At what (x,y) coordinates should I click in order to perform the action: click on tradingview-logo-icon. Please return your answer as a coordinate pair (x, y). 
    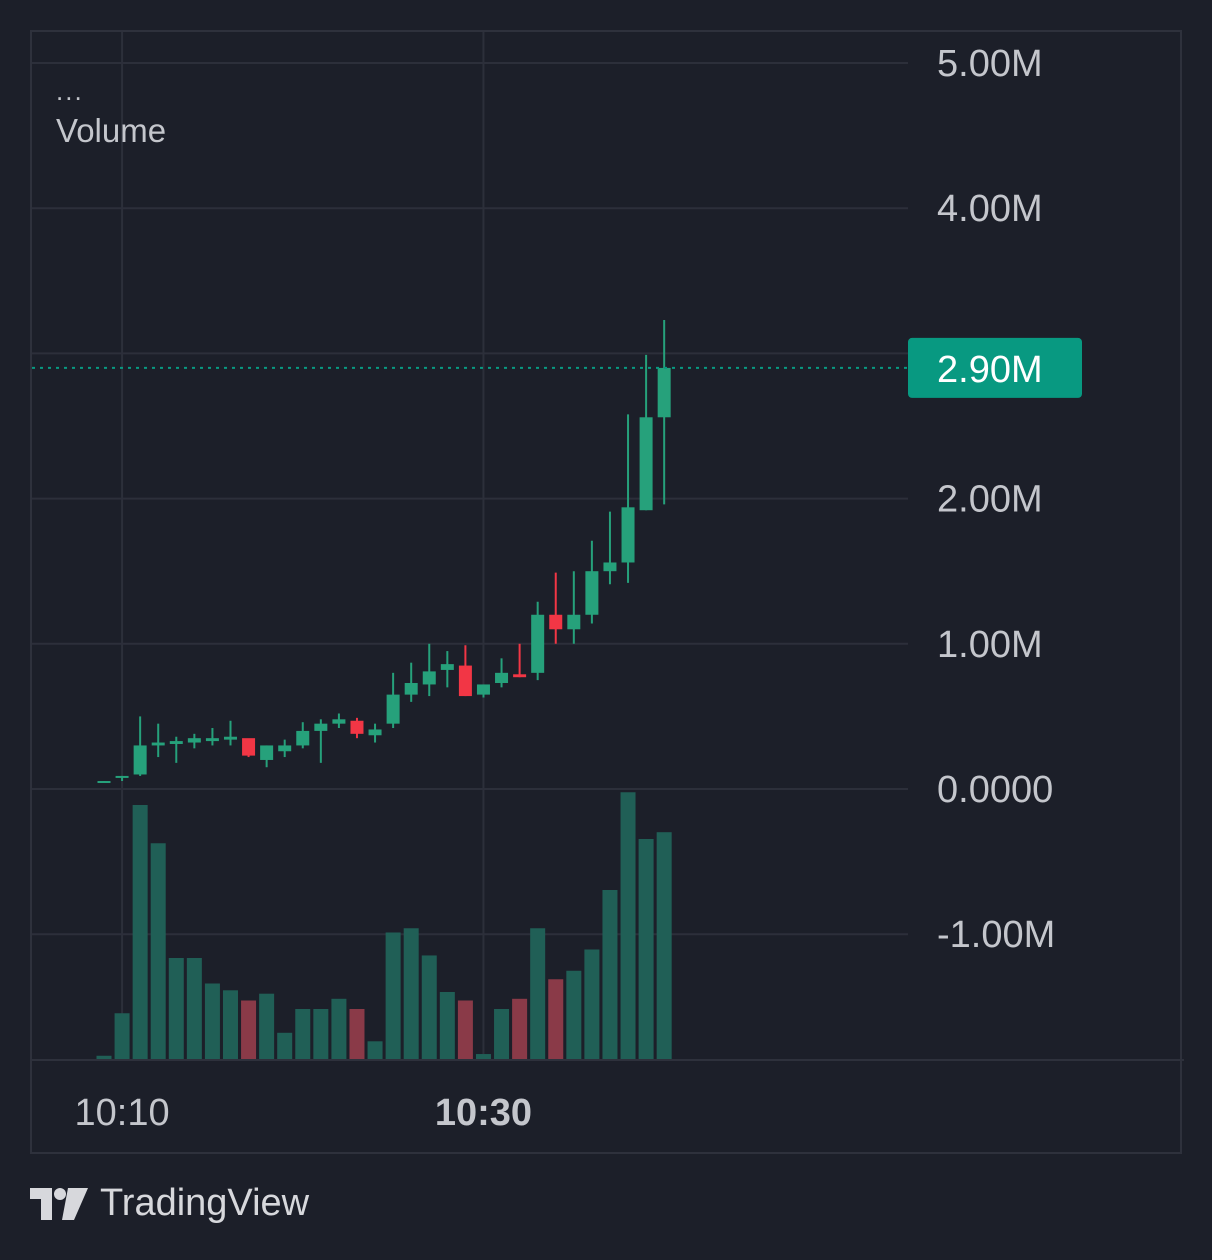
    Looking at the image, I should click on (59, 1203).